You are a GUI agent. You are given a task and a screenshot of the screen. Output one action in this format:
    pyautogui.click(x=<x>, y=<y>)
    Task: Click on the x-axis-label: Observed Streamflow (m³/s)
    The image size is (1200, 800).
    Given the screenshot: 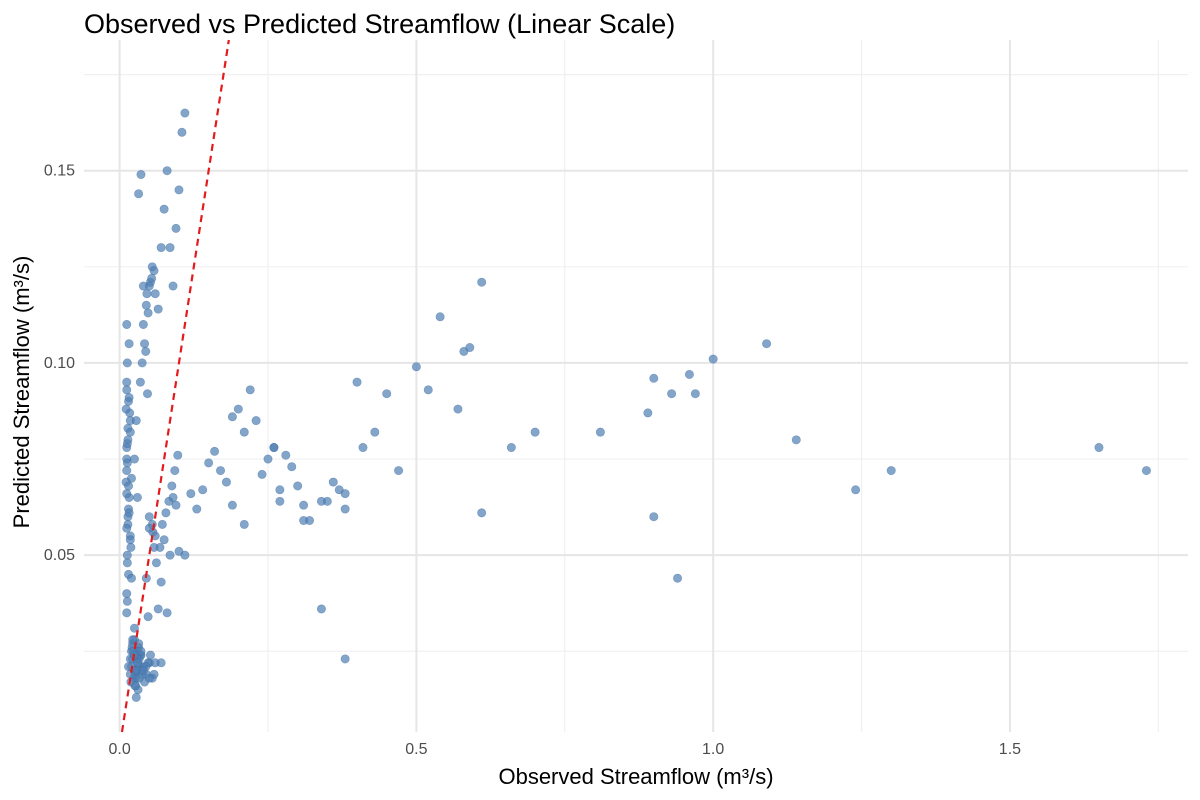 What is the action you would take?
    pyautogui.click(x=635, y=776)
    